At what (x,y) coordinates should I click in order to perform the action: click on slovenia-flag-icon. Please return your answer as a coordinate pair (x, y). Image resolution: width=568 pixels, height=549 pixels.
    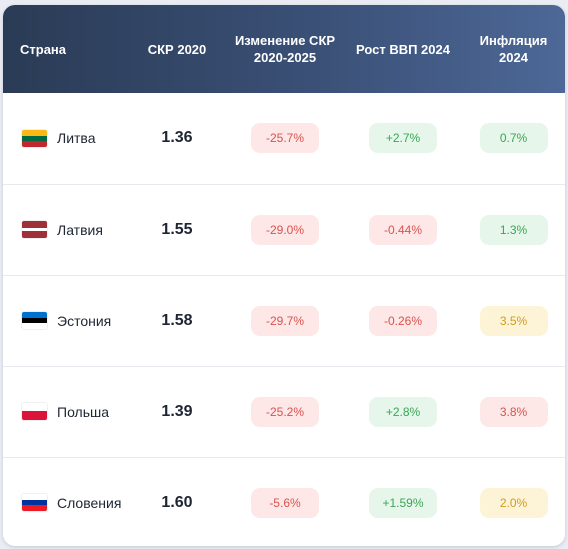
    Looking at the image, I should click on (34, 503).